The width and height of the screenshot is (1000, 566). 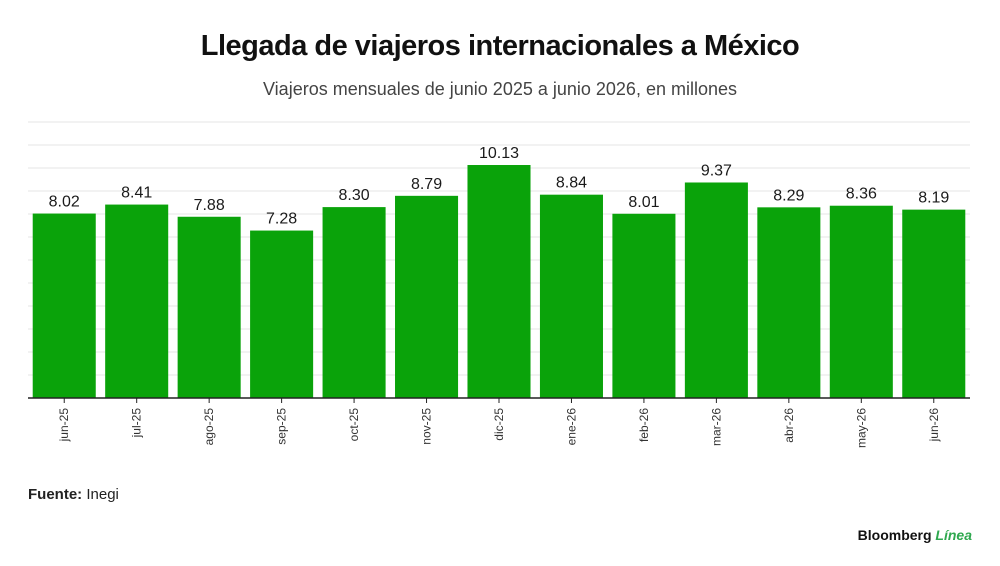 I want to click on data-label: 8.84, so click(x=571, y=183).